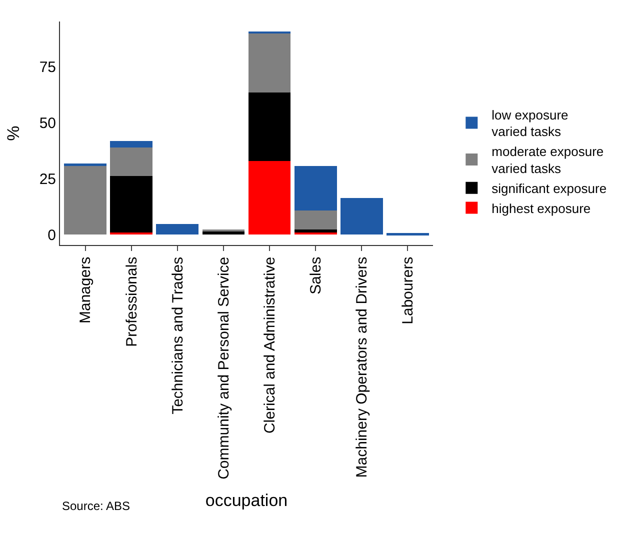 The image size is (633, 557). What do you see at coordinates (131, 301) in the screenshot?
I see `x-tick-label: Professionals` at bounding box center [131, 301].